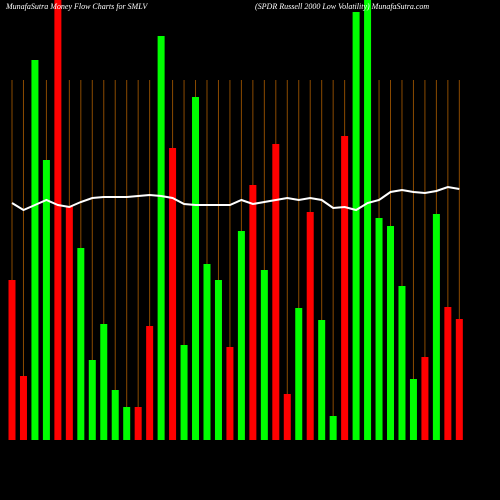 This screenshot has width=500, height=500. I want to click on line, so click(235, 198).